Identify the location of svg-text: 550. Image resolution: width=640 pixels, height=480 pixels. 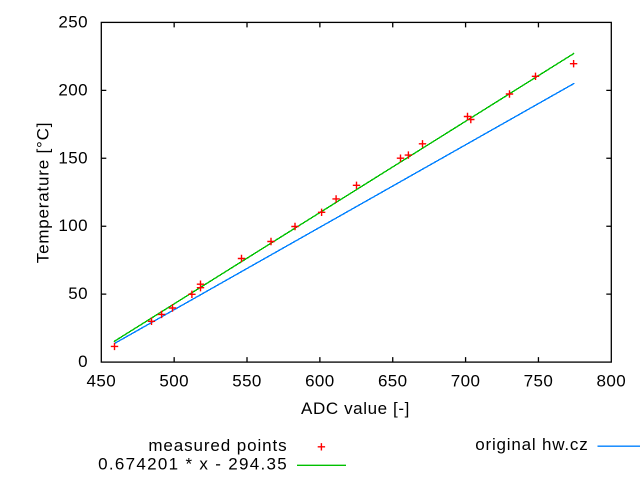
(247, 380).